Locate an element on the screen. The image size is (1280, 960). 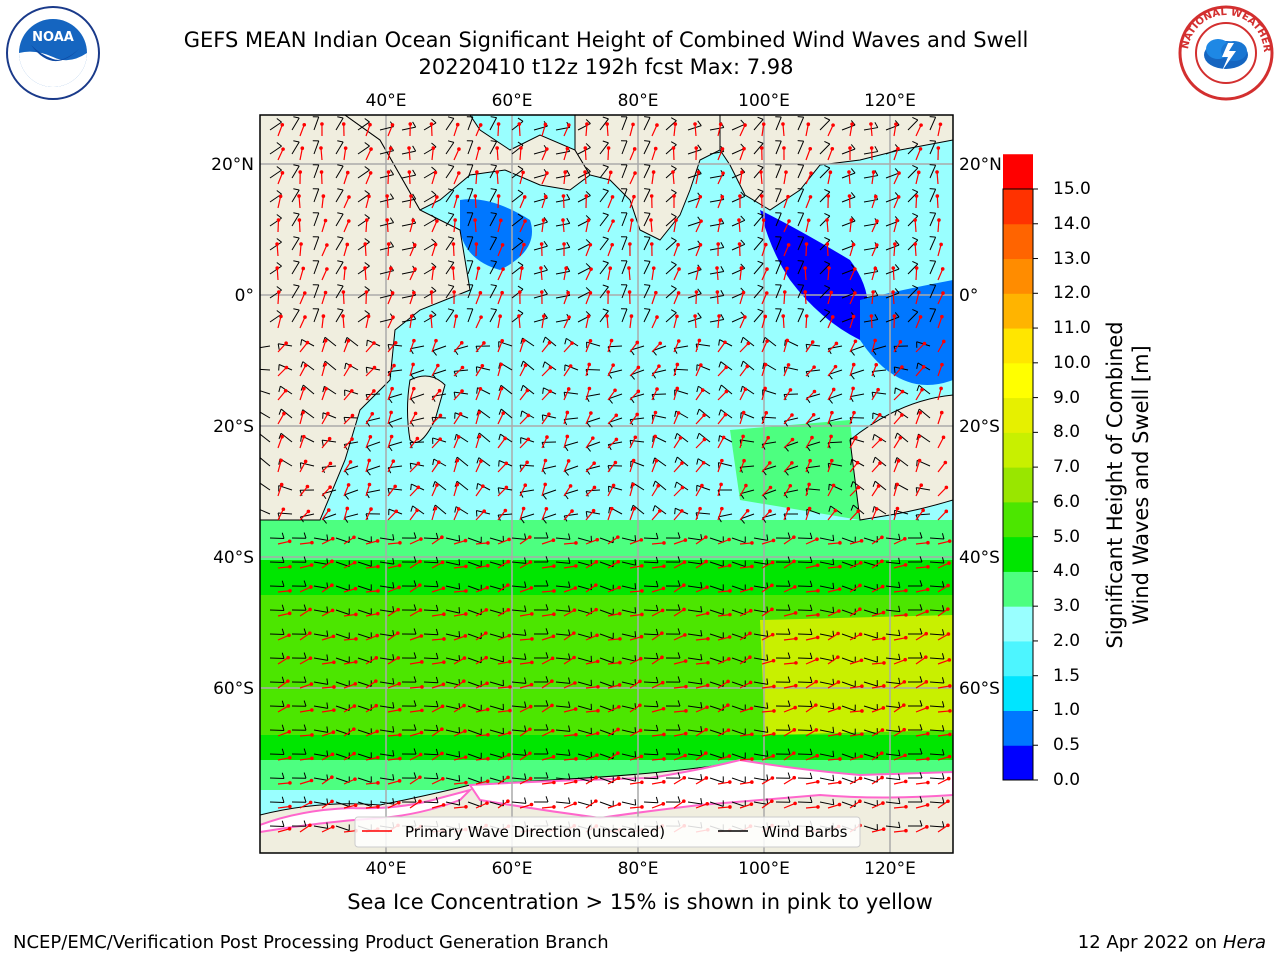
colorbar-tick-label: 0.0 is located at coordinates (1067, 780).